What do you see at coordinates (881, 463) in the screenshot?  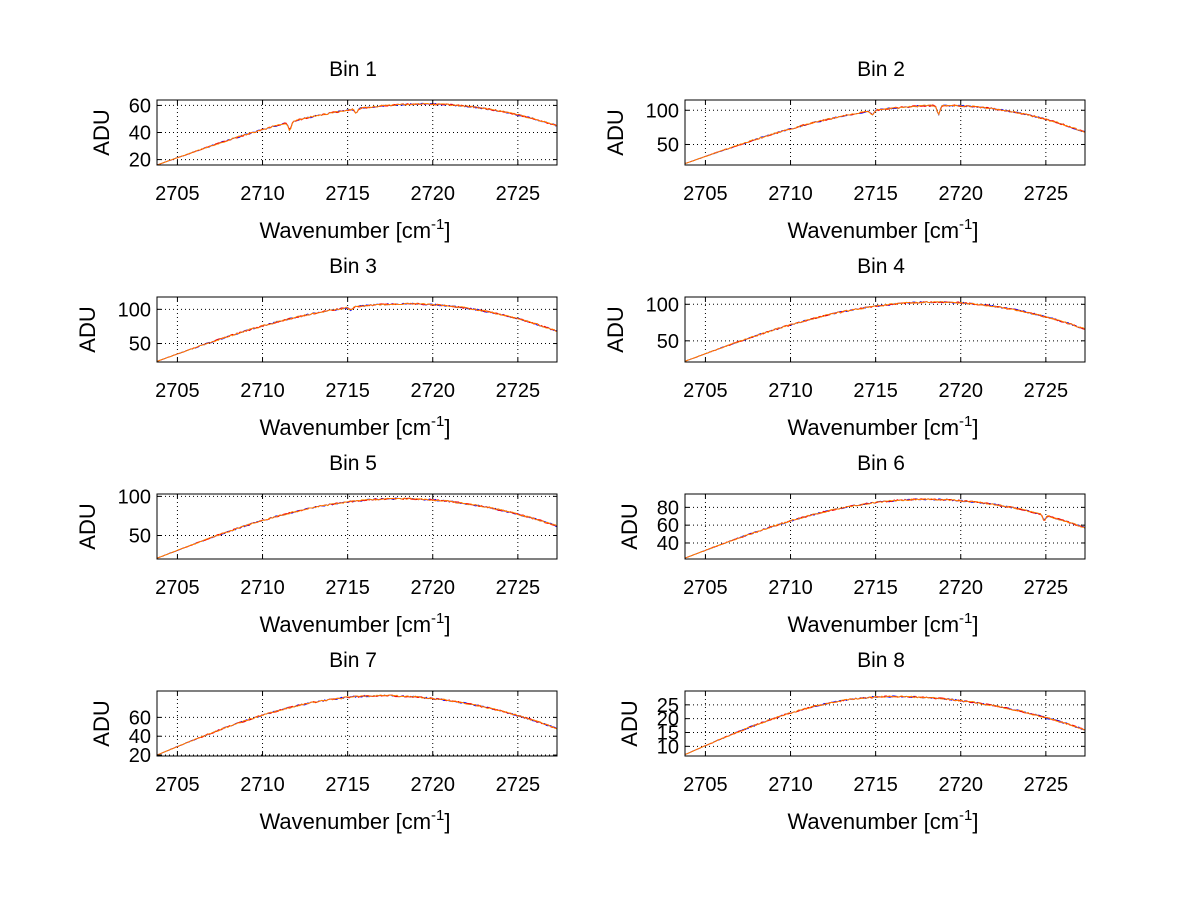 I see `panel-title: Bin 6` at bounding box center [881, 463].